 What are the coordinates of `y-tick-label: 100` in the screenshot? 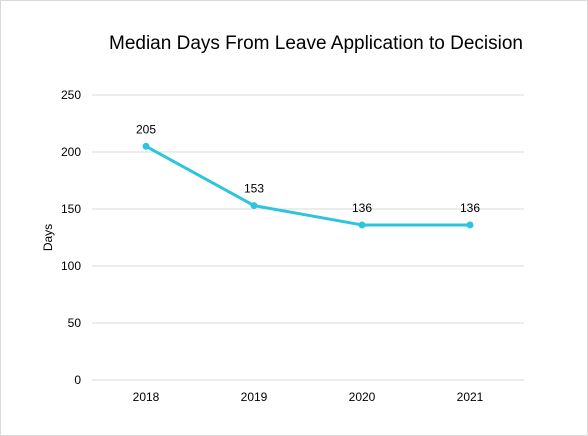 It's located at (71, 266).